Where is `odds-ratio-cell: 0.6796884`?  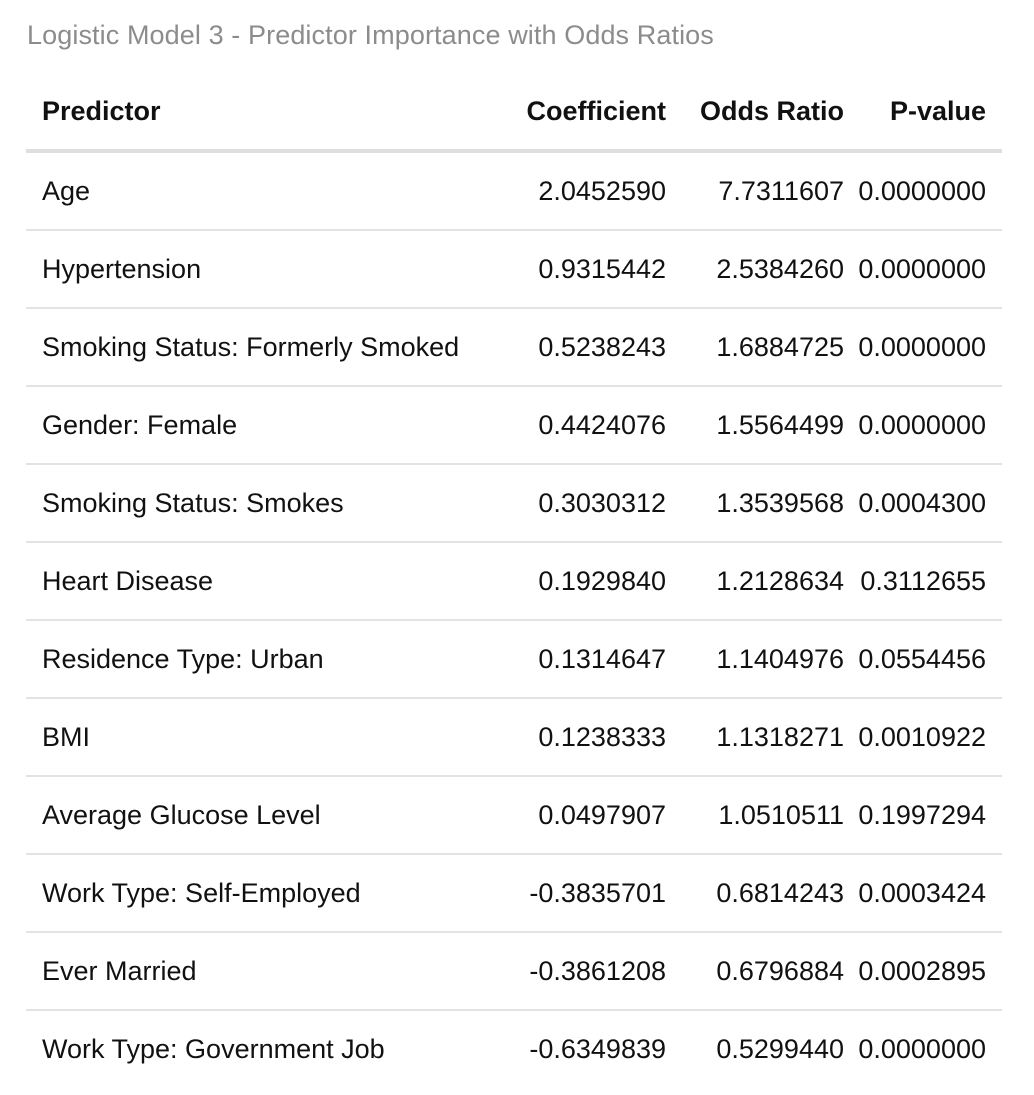 odds-ratio-cell: 0.6796884 is located at coordinates (755, 971).